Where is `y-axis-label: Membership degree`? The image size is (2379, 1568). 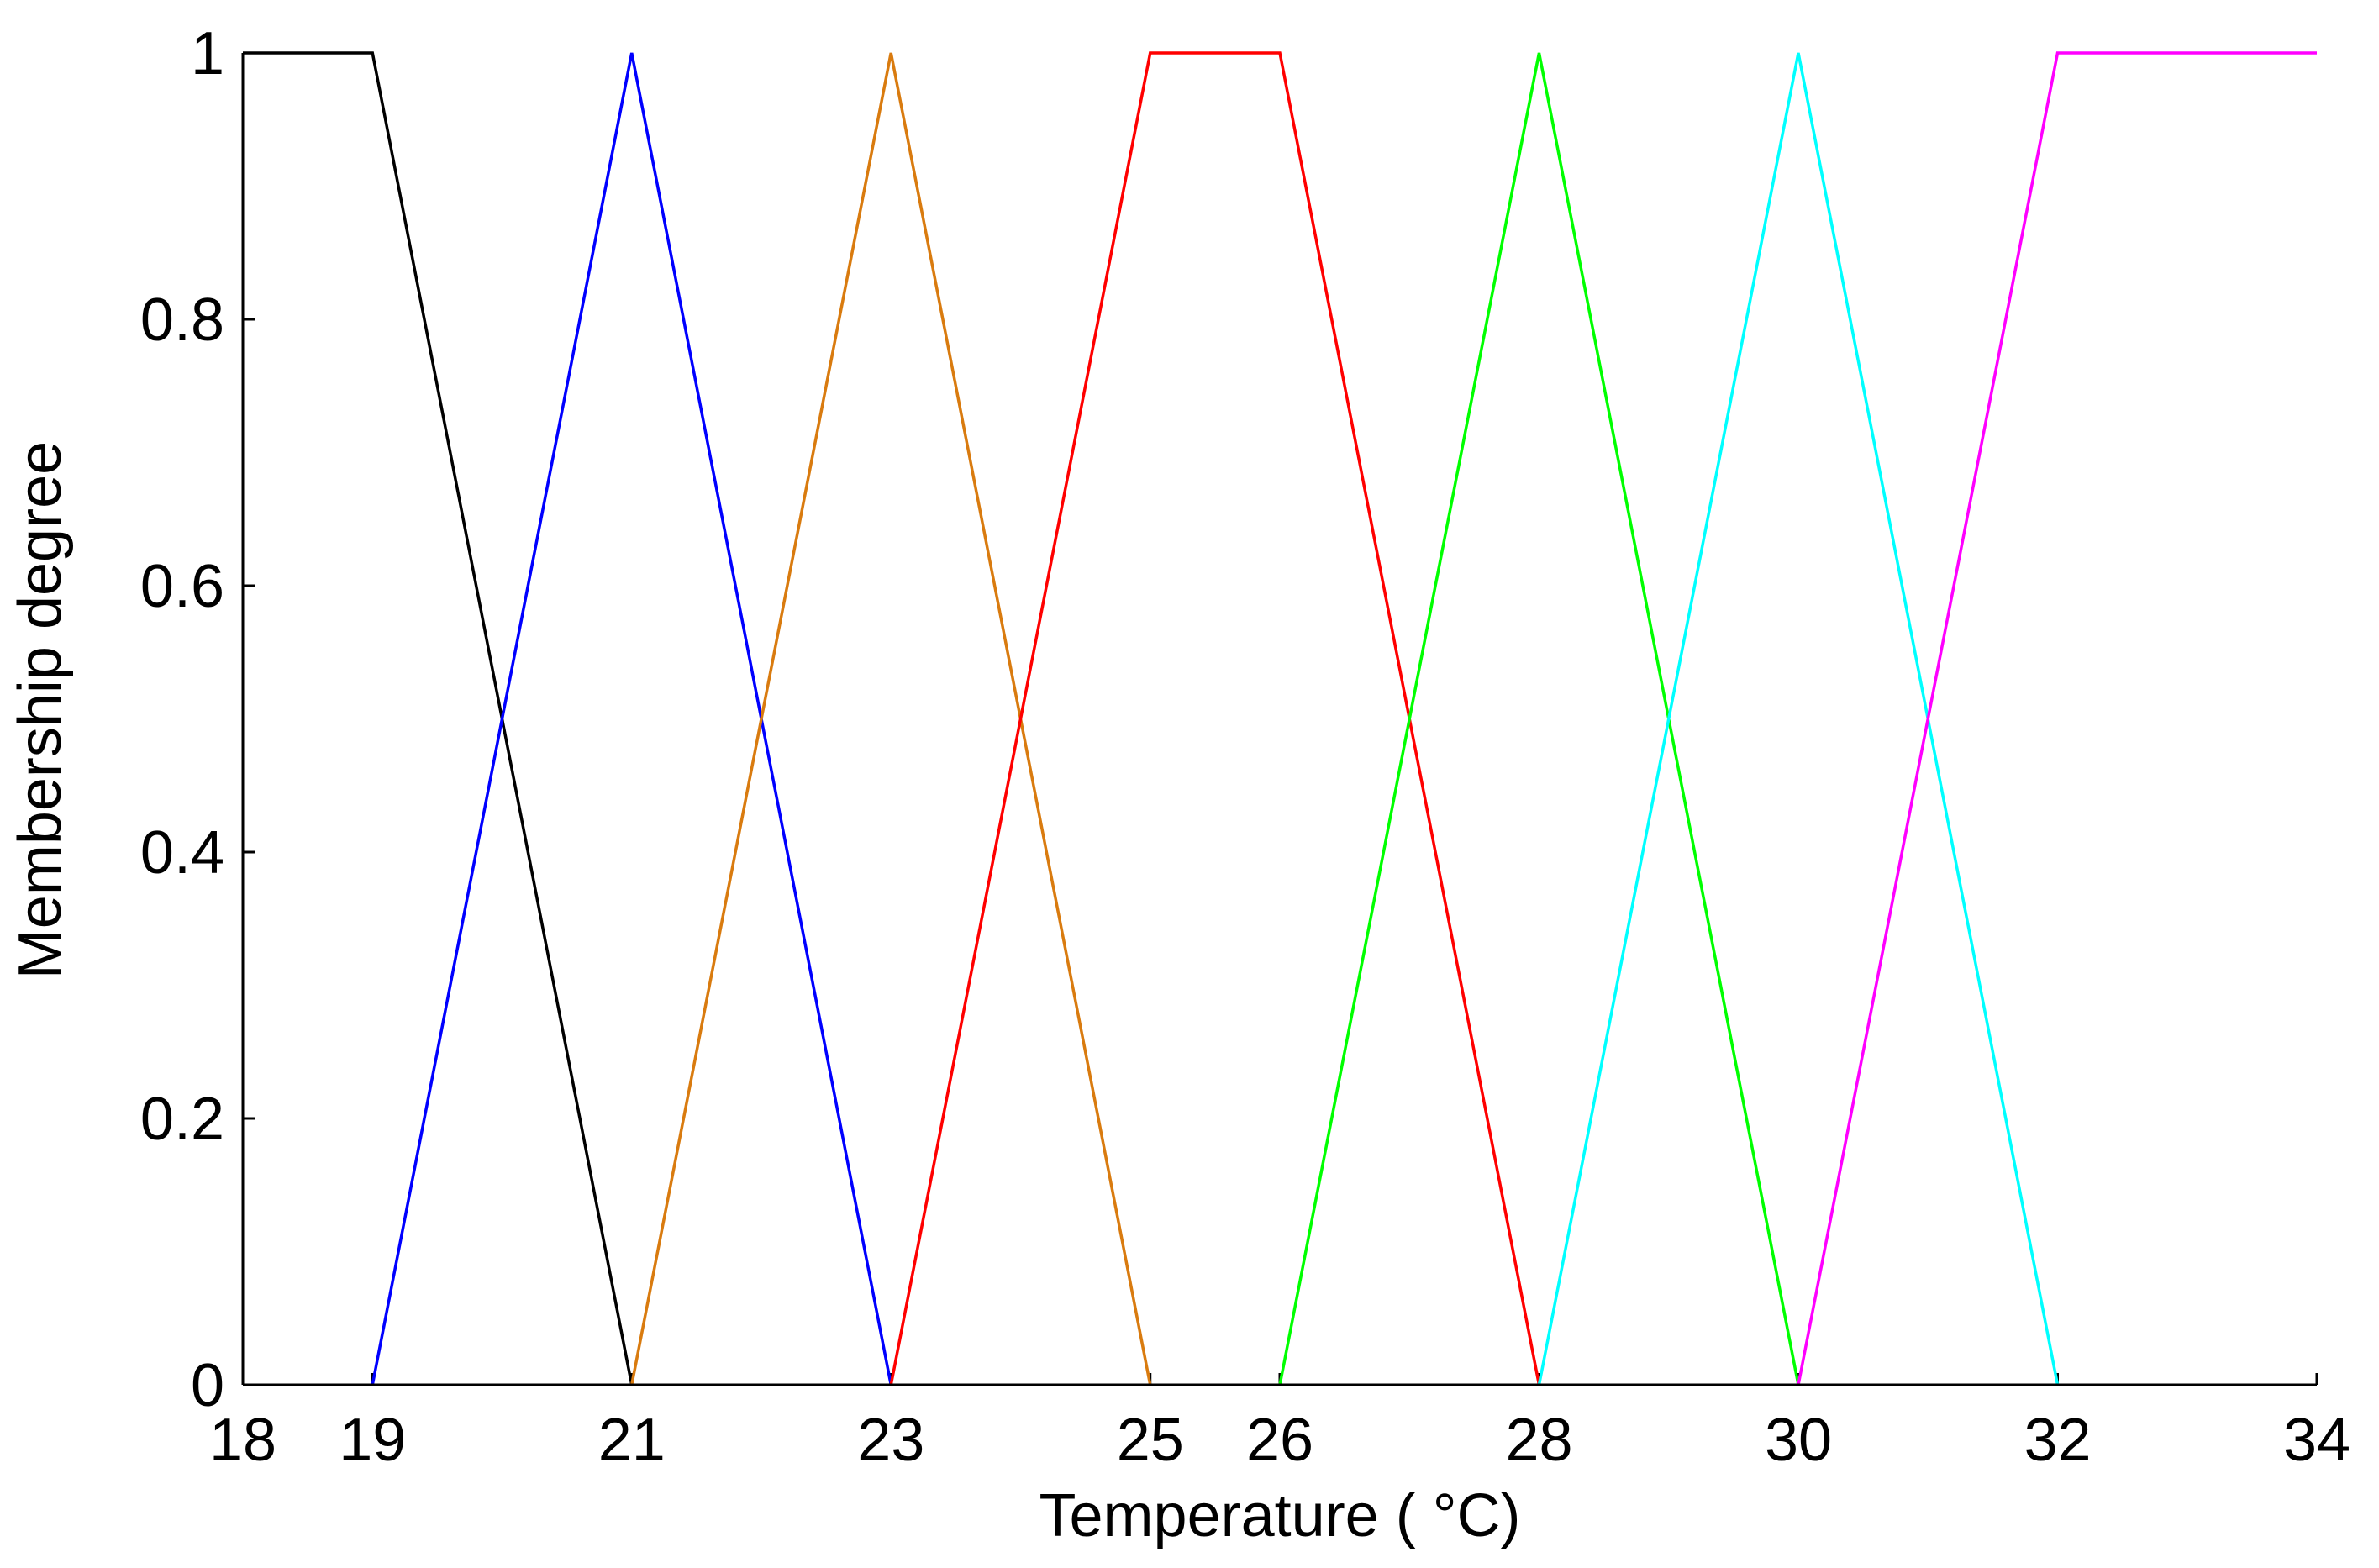 y-axis-label: Membership degree is located at coordinates (40, 710).